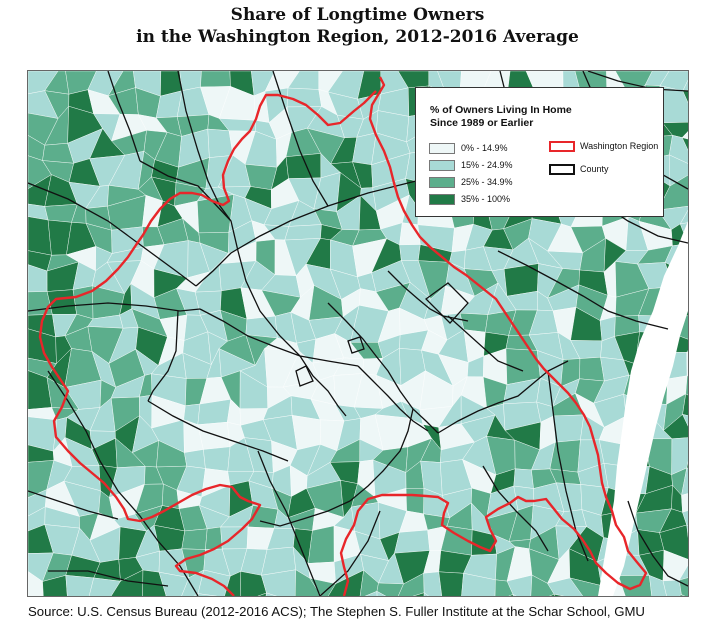  I want to click on legend-washington-region: Washington Region, so click(603, 146).